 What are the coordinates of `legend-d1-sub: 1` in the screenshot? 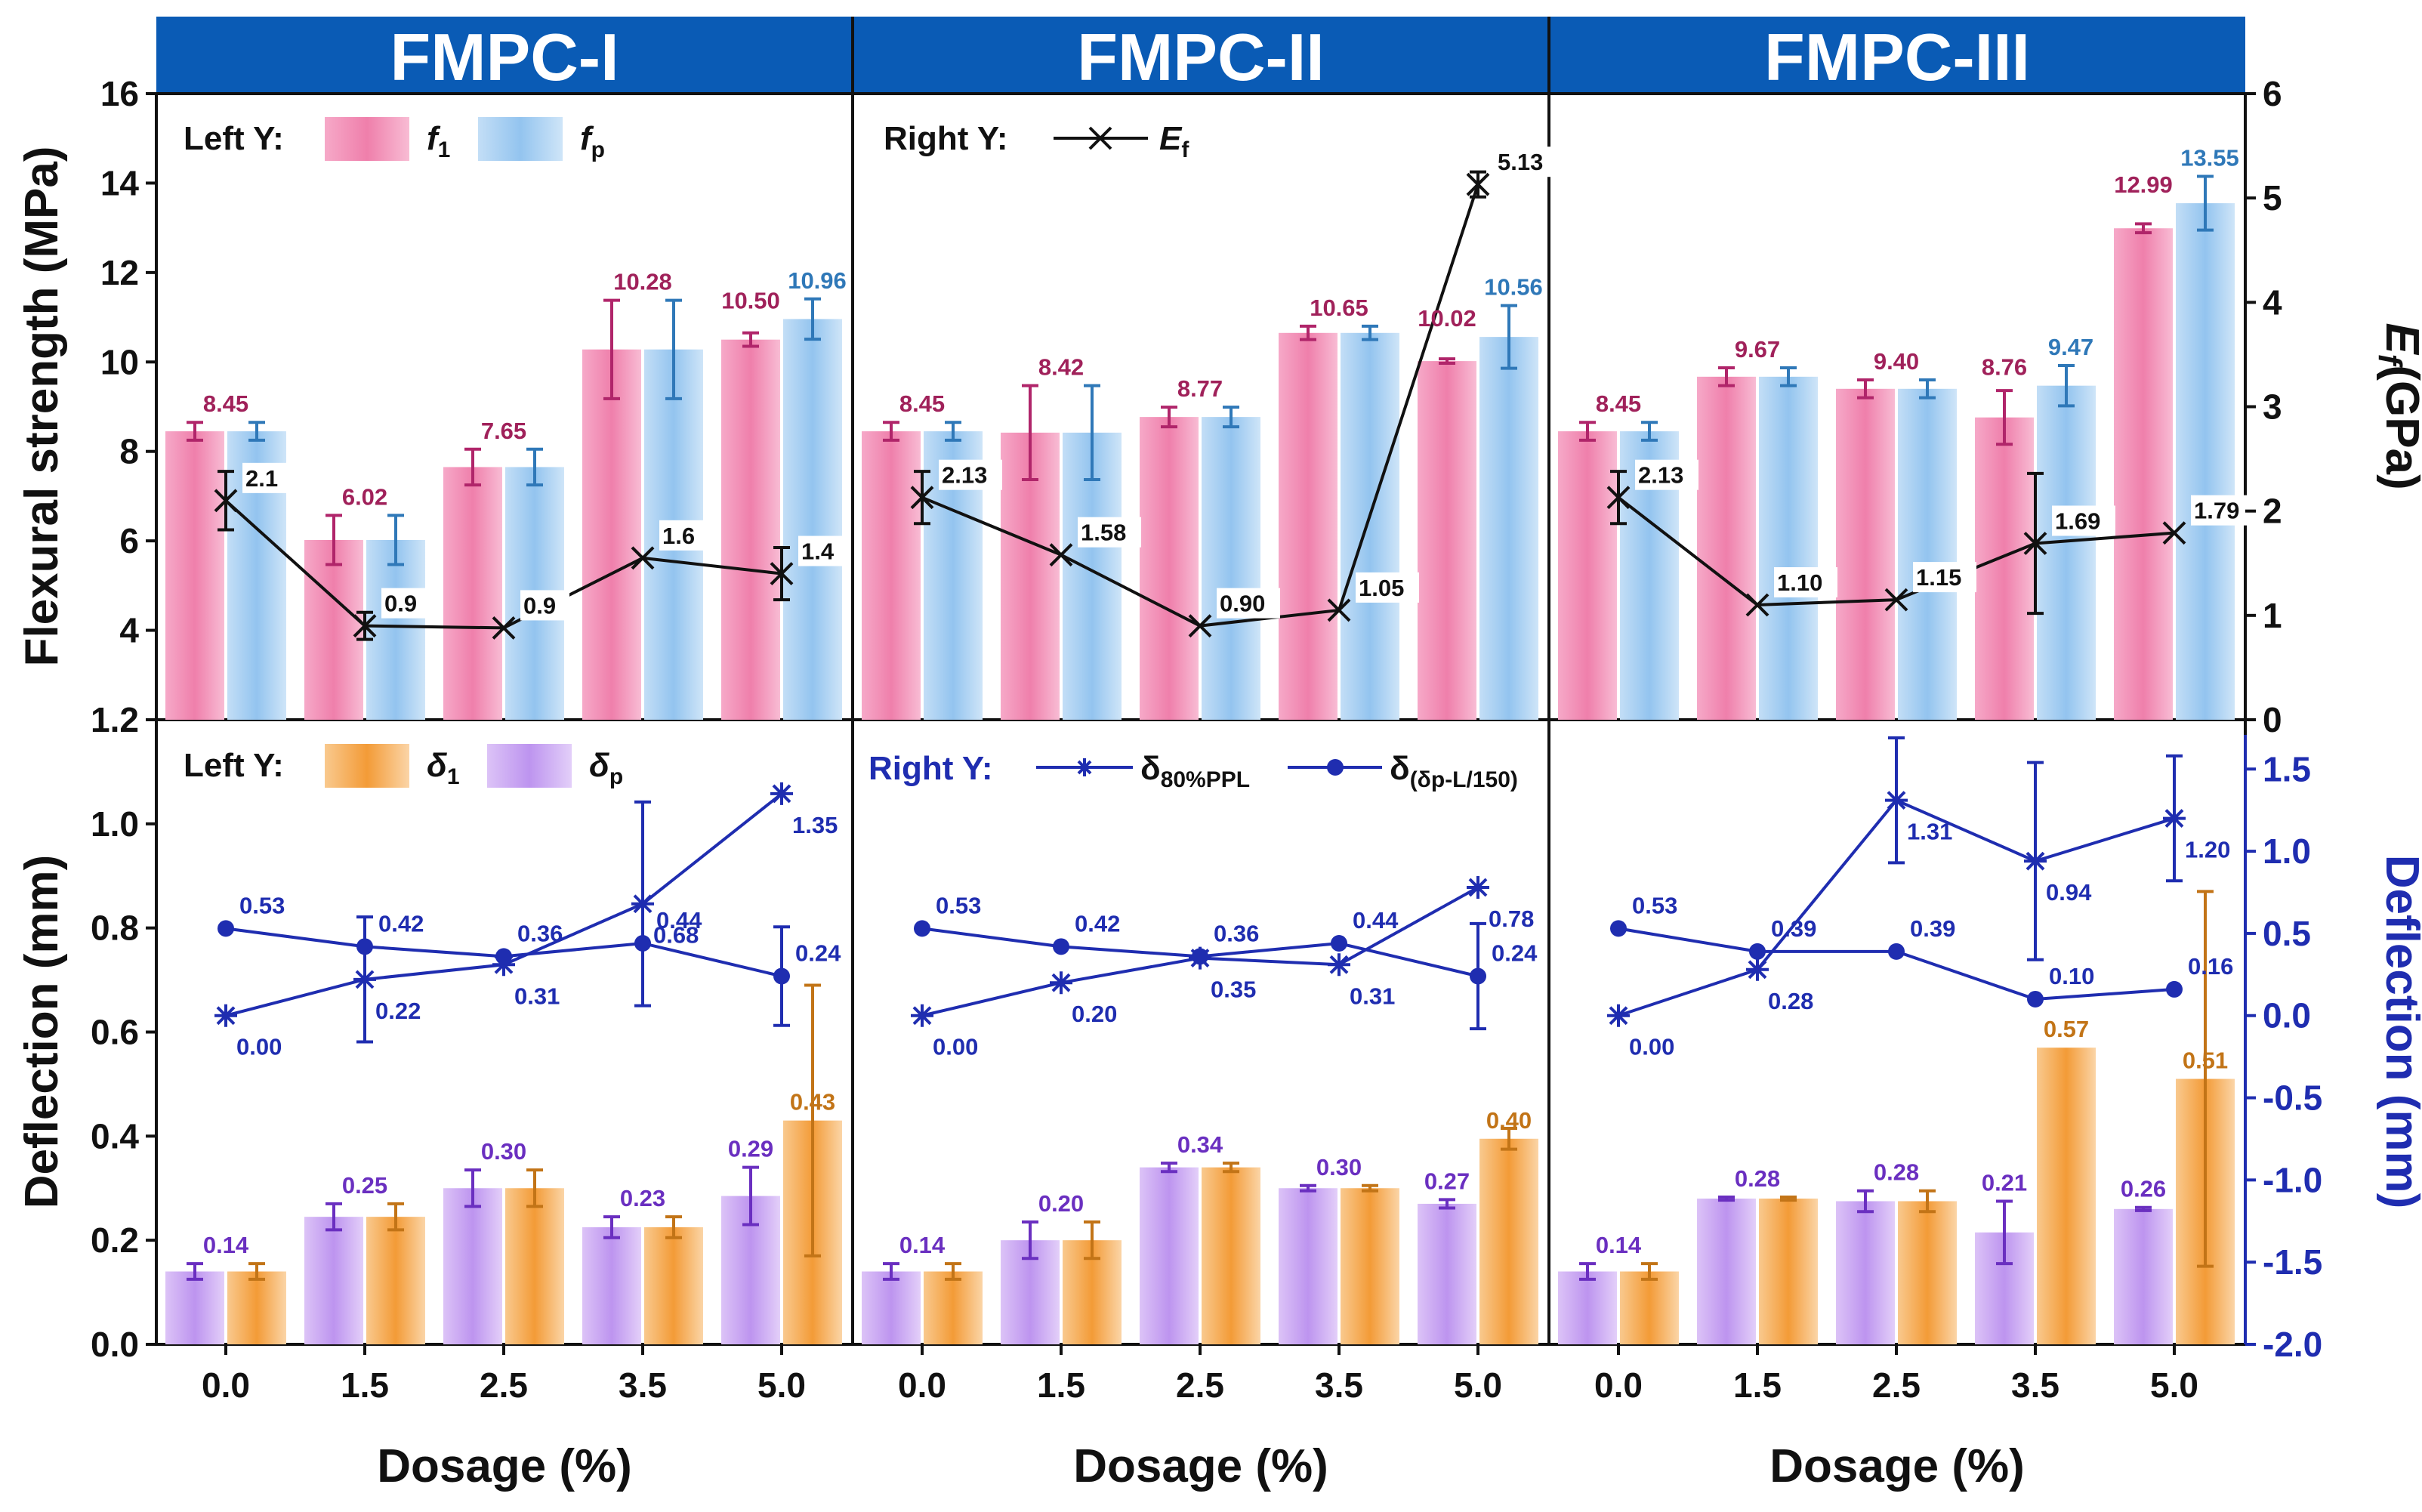 It's located at (453, 777).